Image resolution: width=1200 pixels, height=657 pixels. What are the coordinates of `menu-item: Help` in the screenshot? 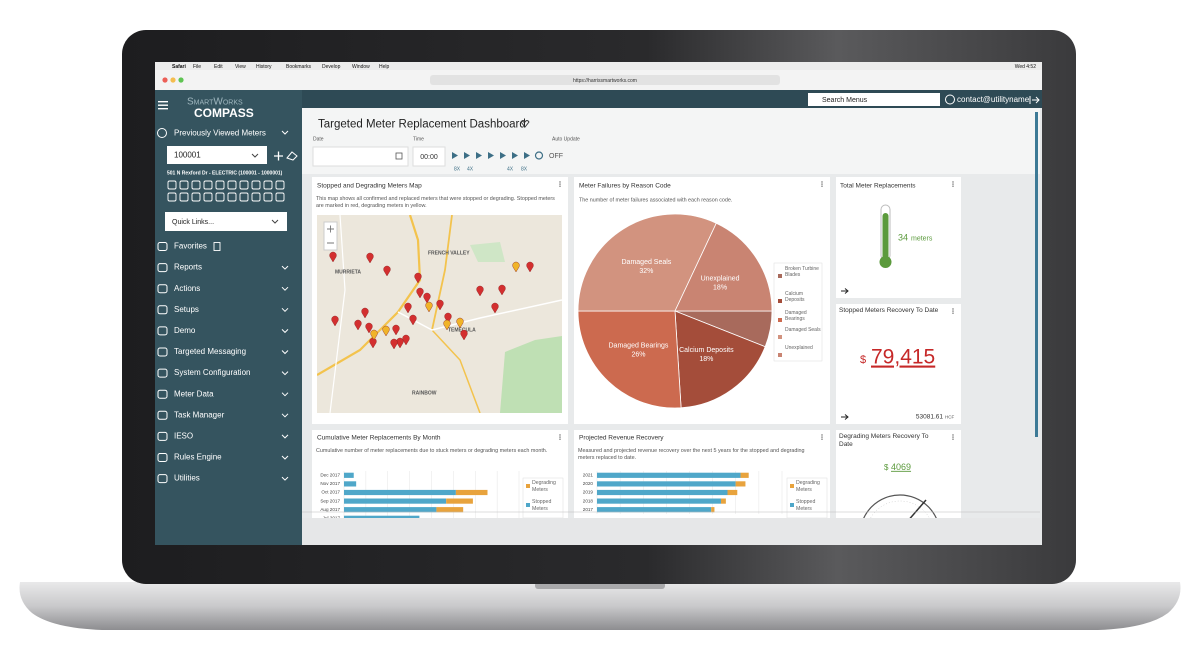 It's located at (384, 67).